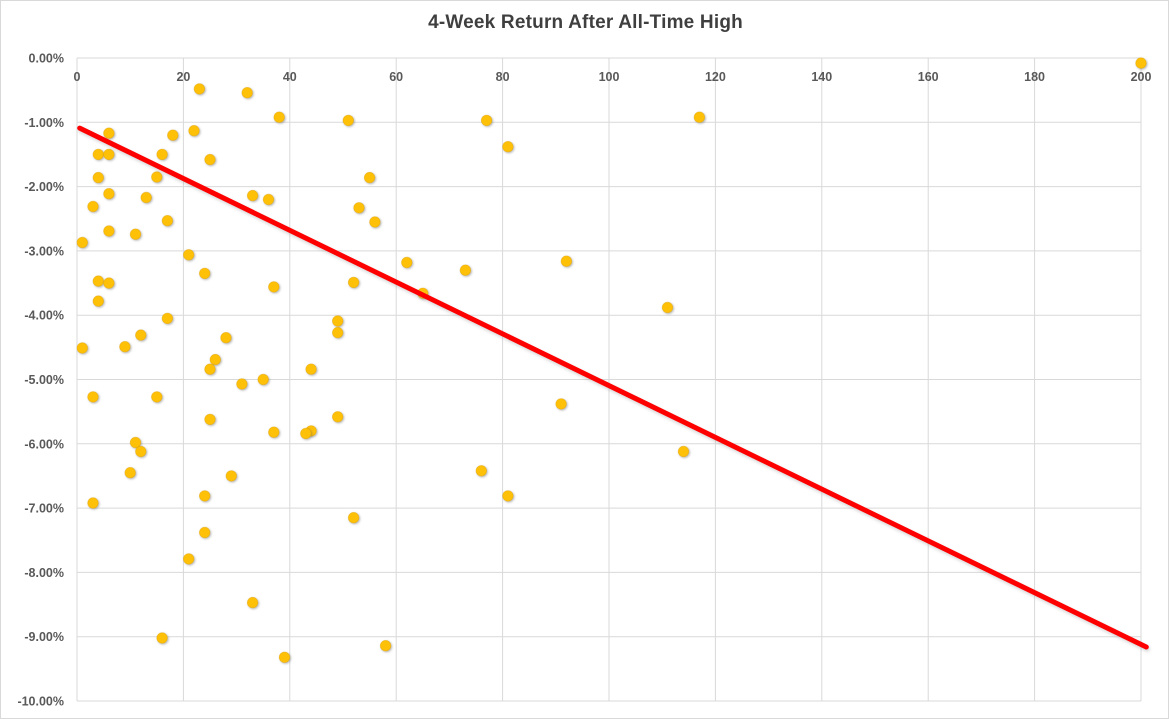  Describe the element at coordinates (44, 637) in the screenshot. I see `y-axis-tick-label: -9.00%` at that location.